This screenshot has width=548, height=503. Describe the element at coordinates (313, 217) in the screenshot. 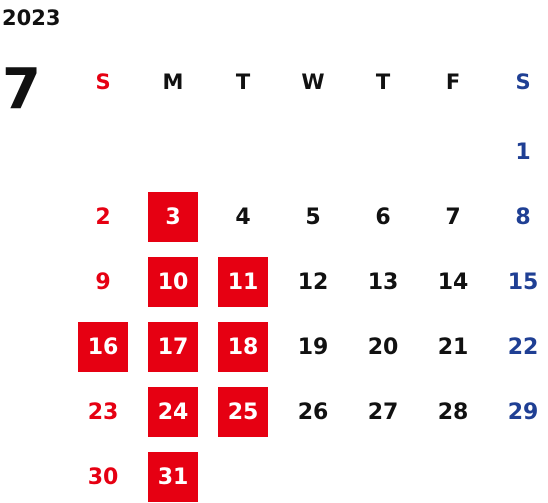

I see `day-cell-5: 5` at that location.